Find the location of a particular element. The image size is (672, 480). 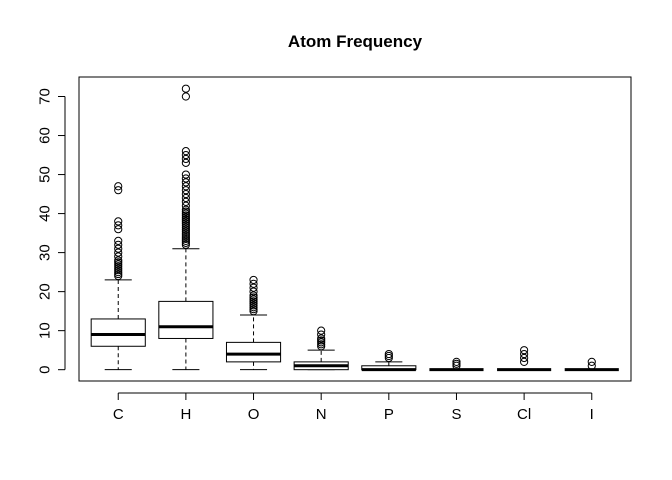

p-outlier-point is located at coordinates (388, 354).